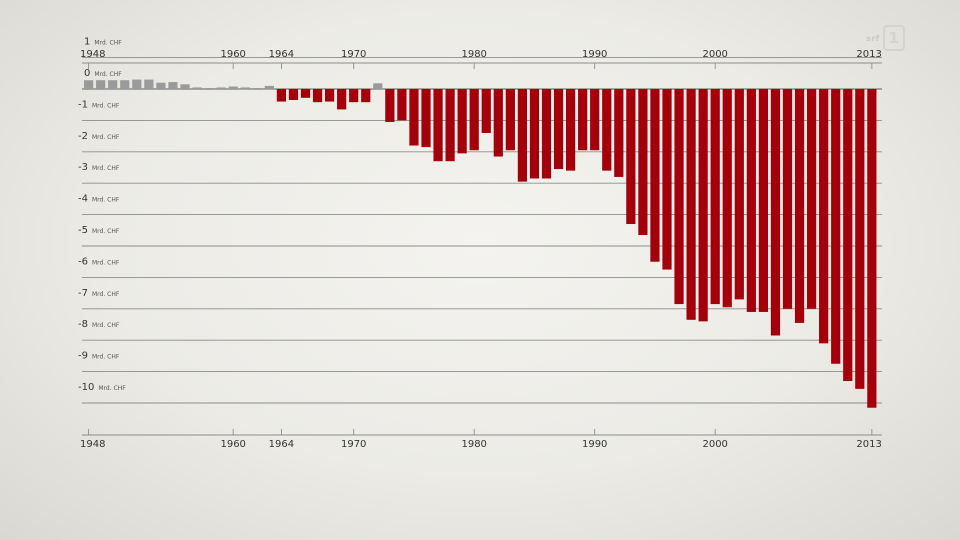 Image resolution: width=960 pixels, height=540 pixels. What do you see at coordinates (317, 96) in the screenshot?
I see `bar-1967` at bounding box center [317, 96].